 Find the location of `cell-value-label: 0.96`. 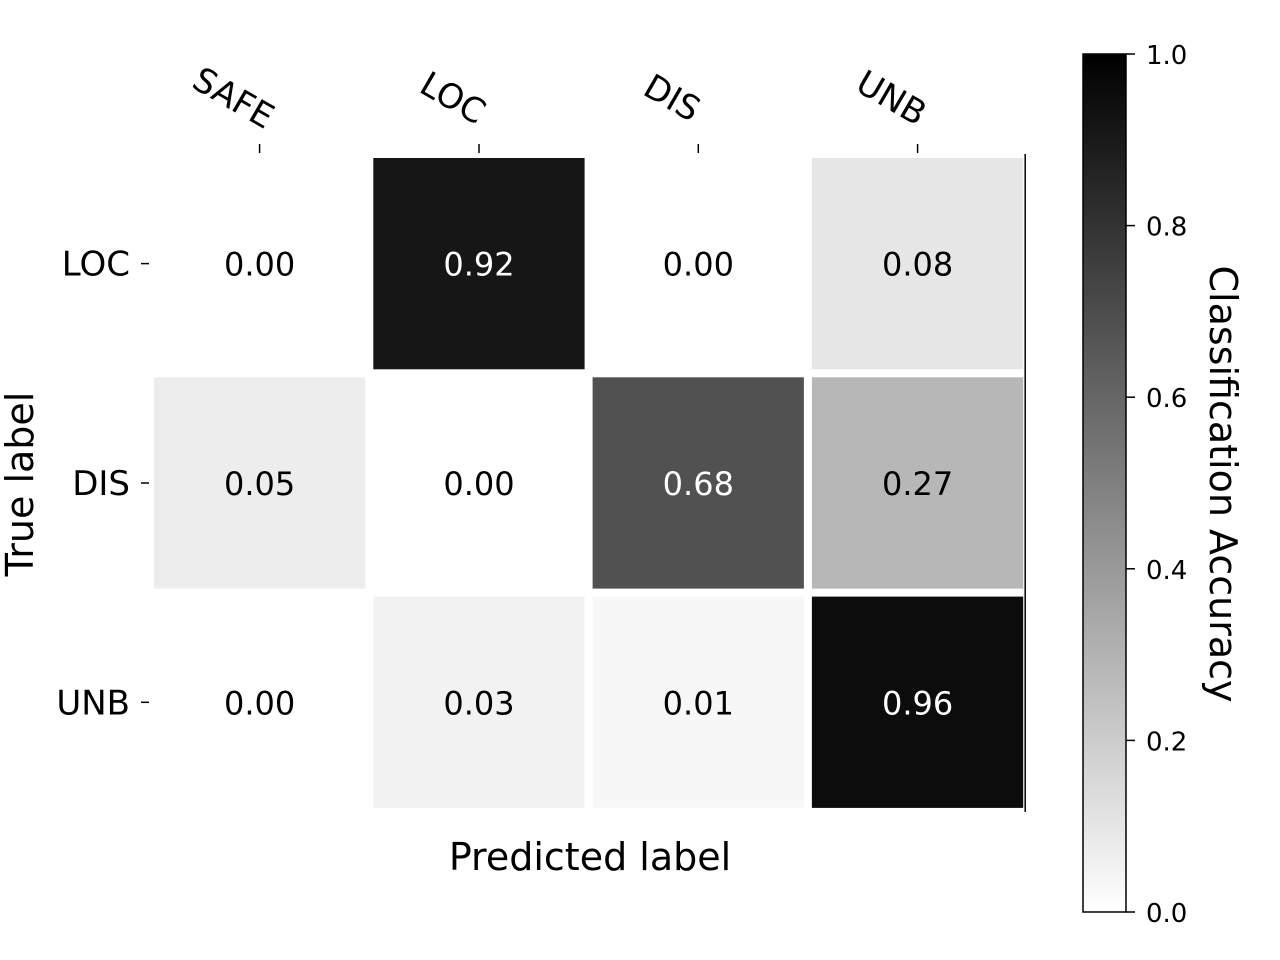

cell-value-label: 0.96 is located at coordinates (917, 703).